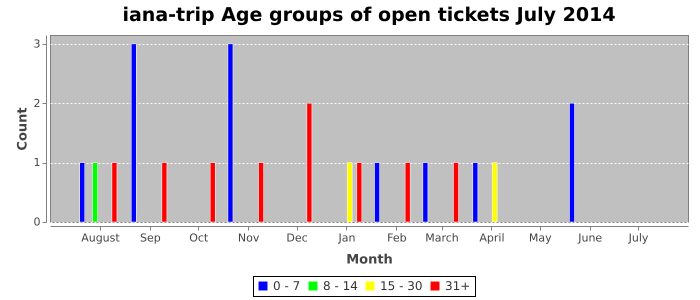 Image resolution: width=700 pixels, height=300 pixels. I want to click on y-tick-label: 3, so click(37, 43).